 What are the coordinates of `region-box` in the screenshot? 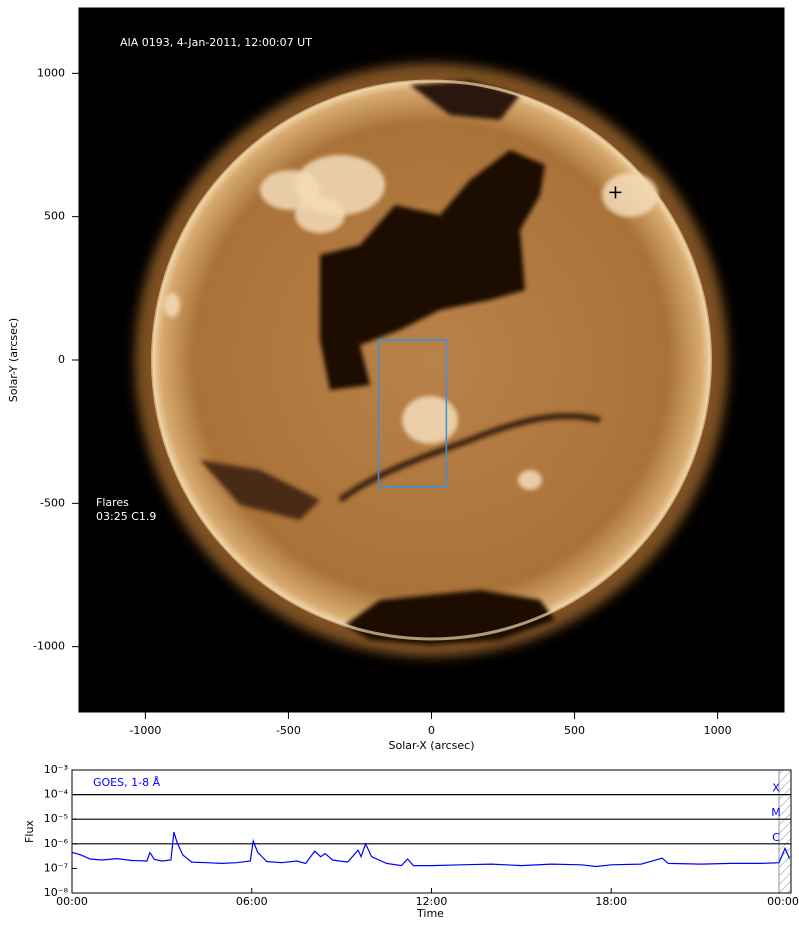 It's located at (412, 413).